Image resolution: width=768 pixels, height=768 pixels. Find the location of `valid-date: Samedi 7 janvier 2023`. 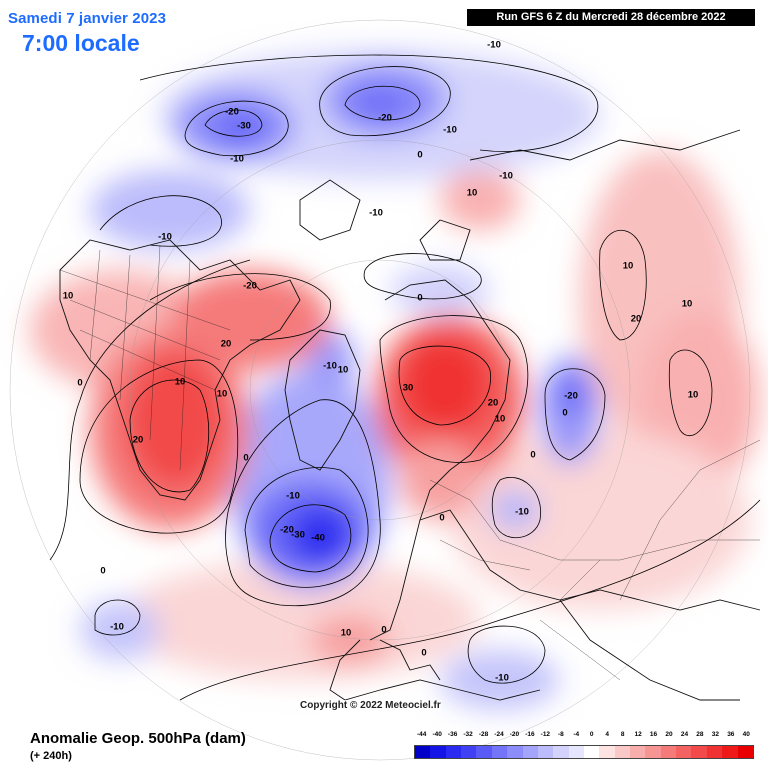

valid-date: Samedi 7 janvier 2023 is located at coordinates (87, 18).